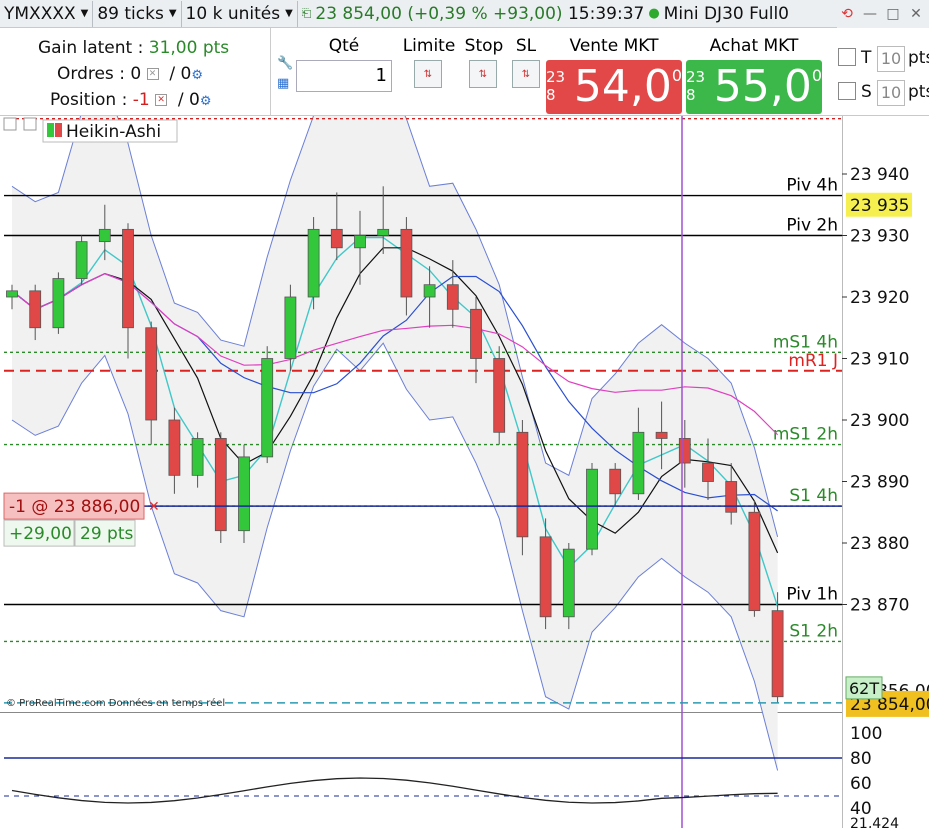  What do you see at coordinates (91, 74) in the screenshot?
I see `orders-label: Ordres :` at bounding box center [91, 74].